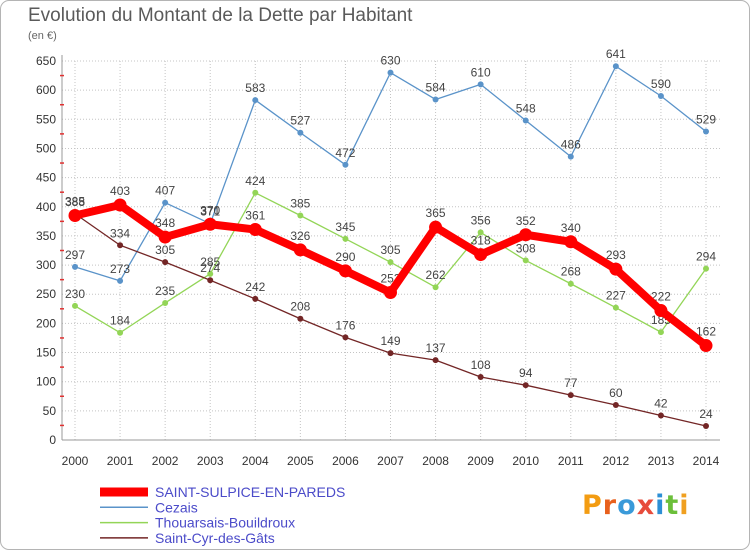 Image resolution: width=750 pixels, height=550 pixels. What do you see at coordinates (75, 255) in the screenshot?
I see `data-label: 297` at bounding box center [75, 255].